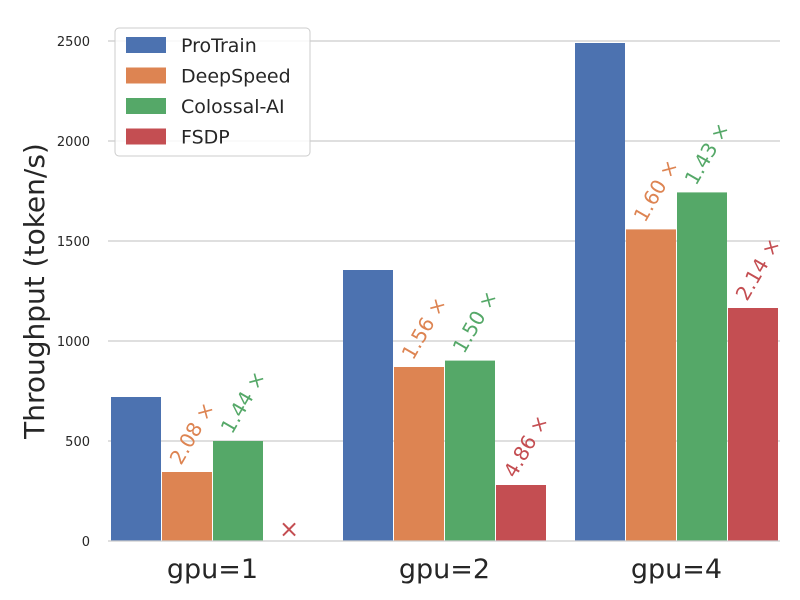 This screenshot has height=600, width=800. What do you see at coordinates (475, 322) in the screenshot?
I see `speedup-label: 1.50 ×` at bounding box center [475, 322].